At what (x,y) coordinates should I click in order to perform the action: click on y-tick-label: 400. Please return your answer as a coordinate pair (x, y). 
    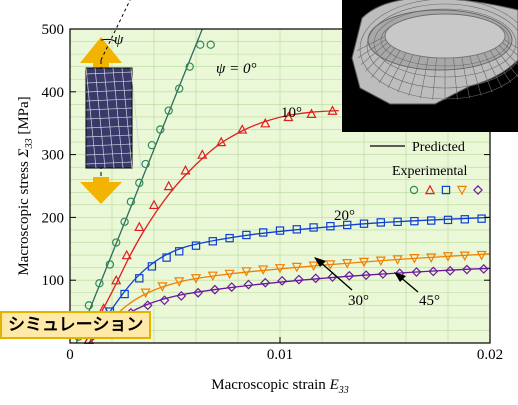
    Looking at the image, I should click on (53, 93).